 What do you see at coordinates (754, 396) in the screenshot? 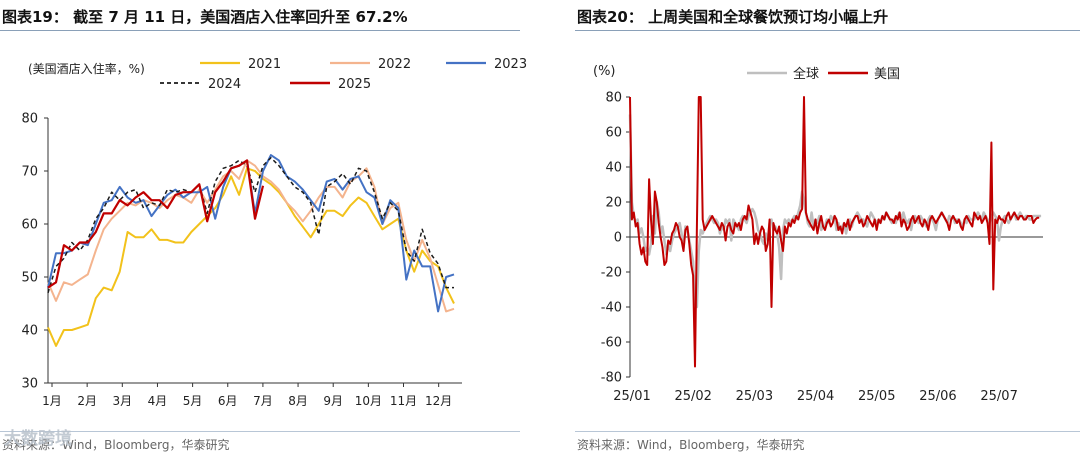
I see `right-x-tick-label: 25/03` at bounding box center [754, 396].